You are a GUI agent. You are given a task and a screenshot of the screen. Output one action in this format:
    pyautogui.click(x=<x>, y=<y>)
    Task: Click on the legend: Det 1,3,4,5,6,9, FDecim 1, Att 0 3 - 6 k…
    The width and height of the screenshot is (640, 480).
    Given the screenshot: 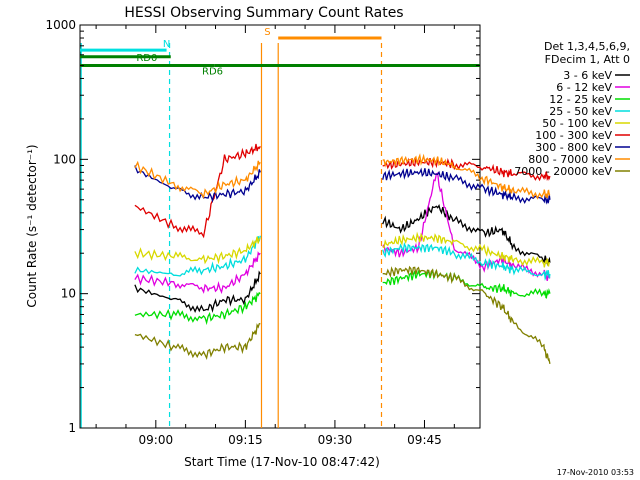 What is the action you would take?
    pyautogui.click(x=572, y=109)
    